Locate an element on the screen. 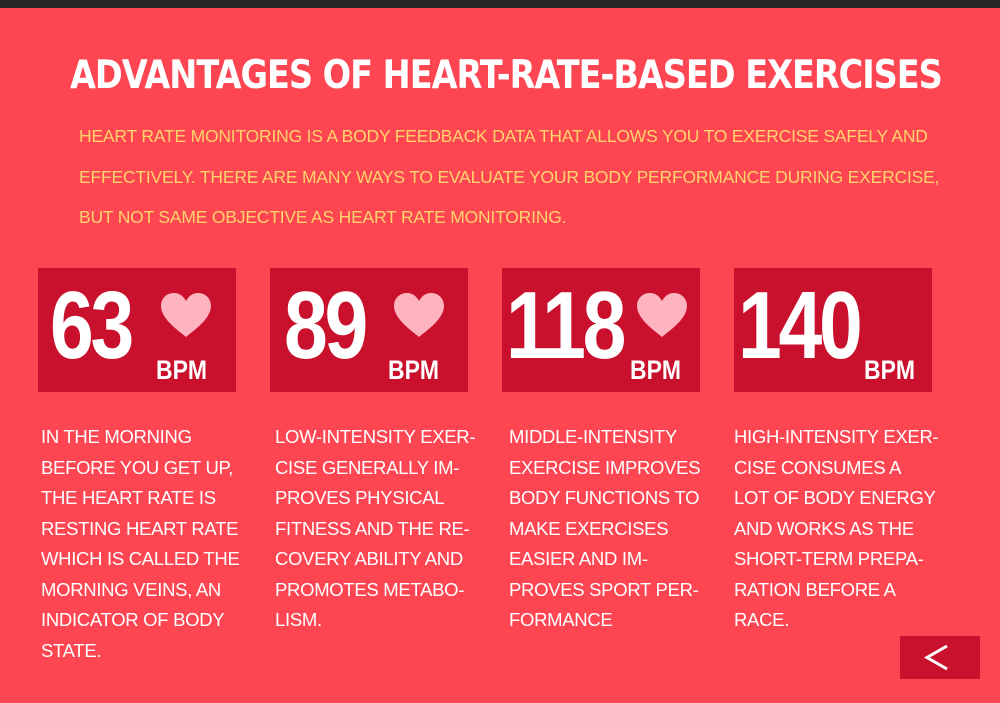 Image resolution: width=1000 pixels, height=703 pixels. bpm-value: 63 is located at coordinates (92, 325).